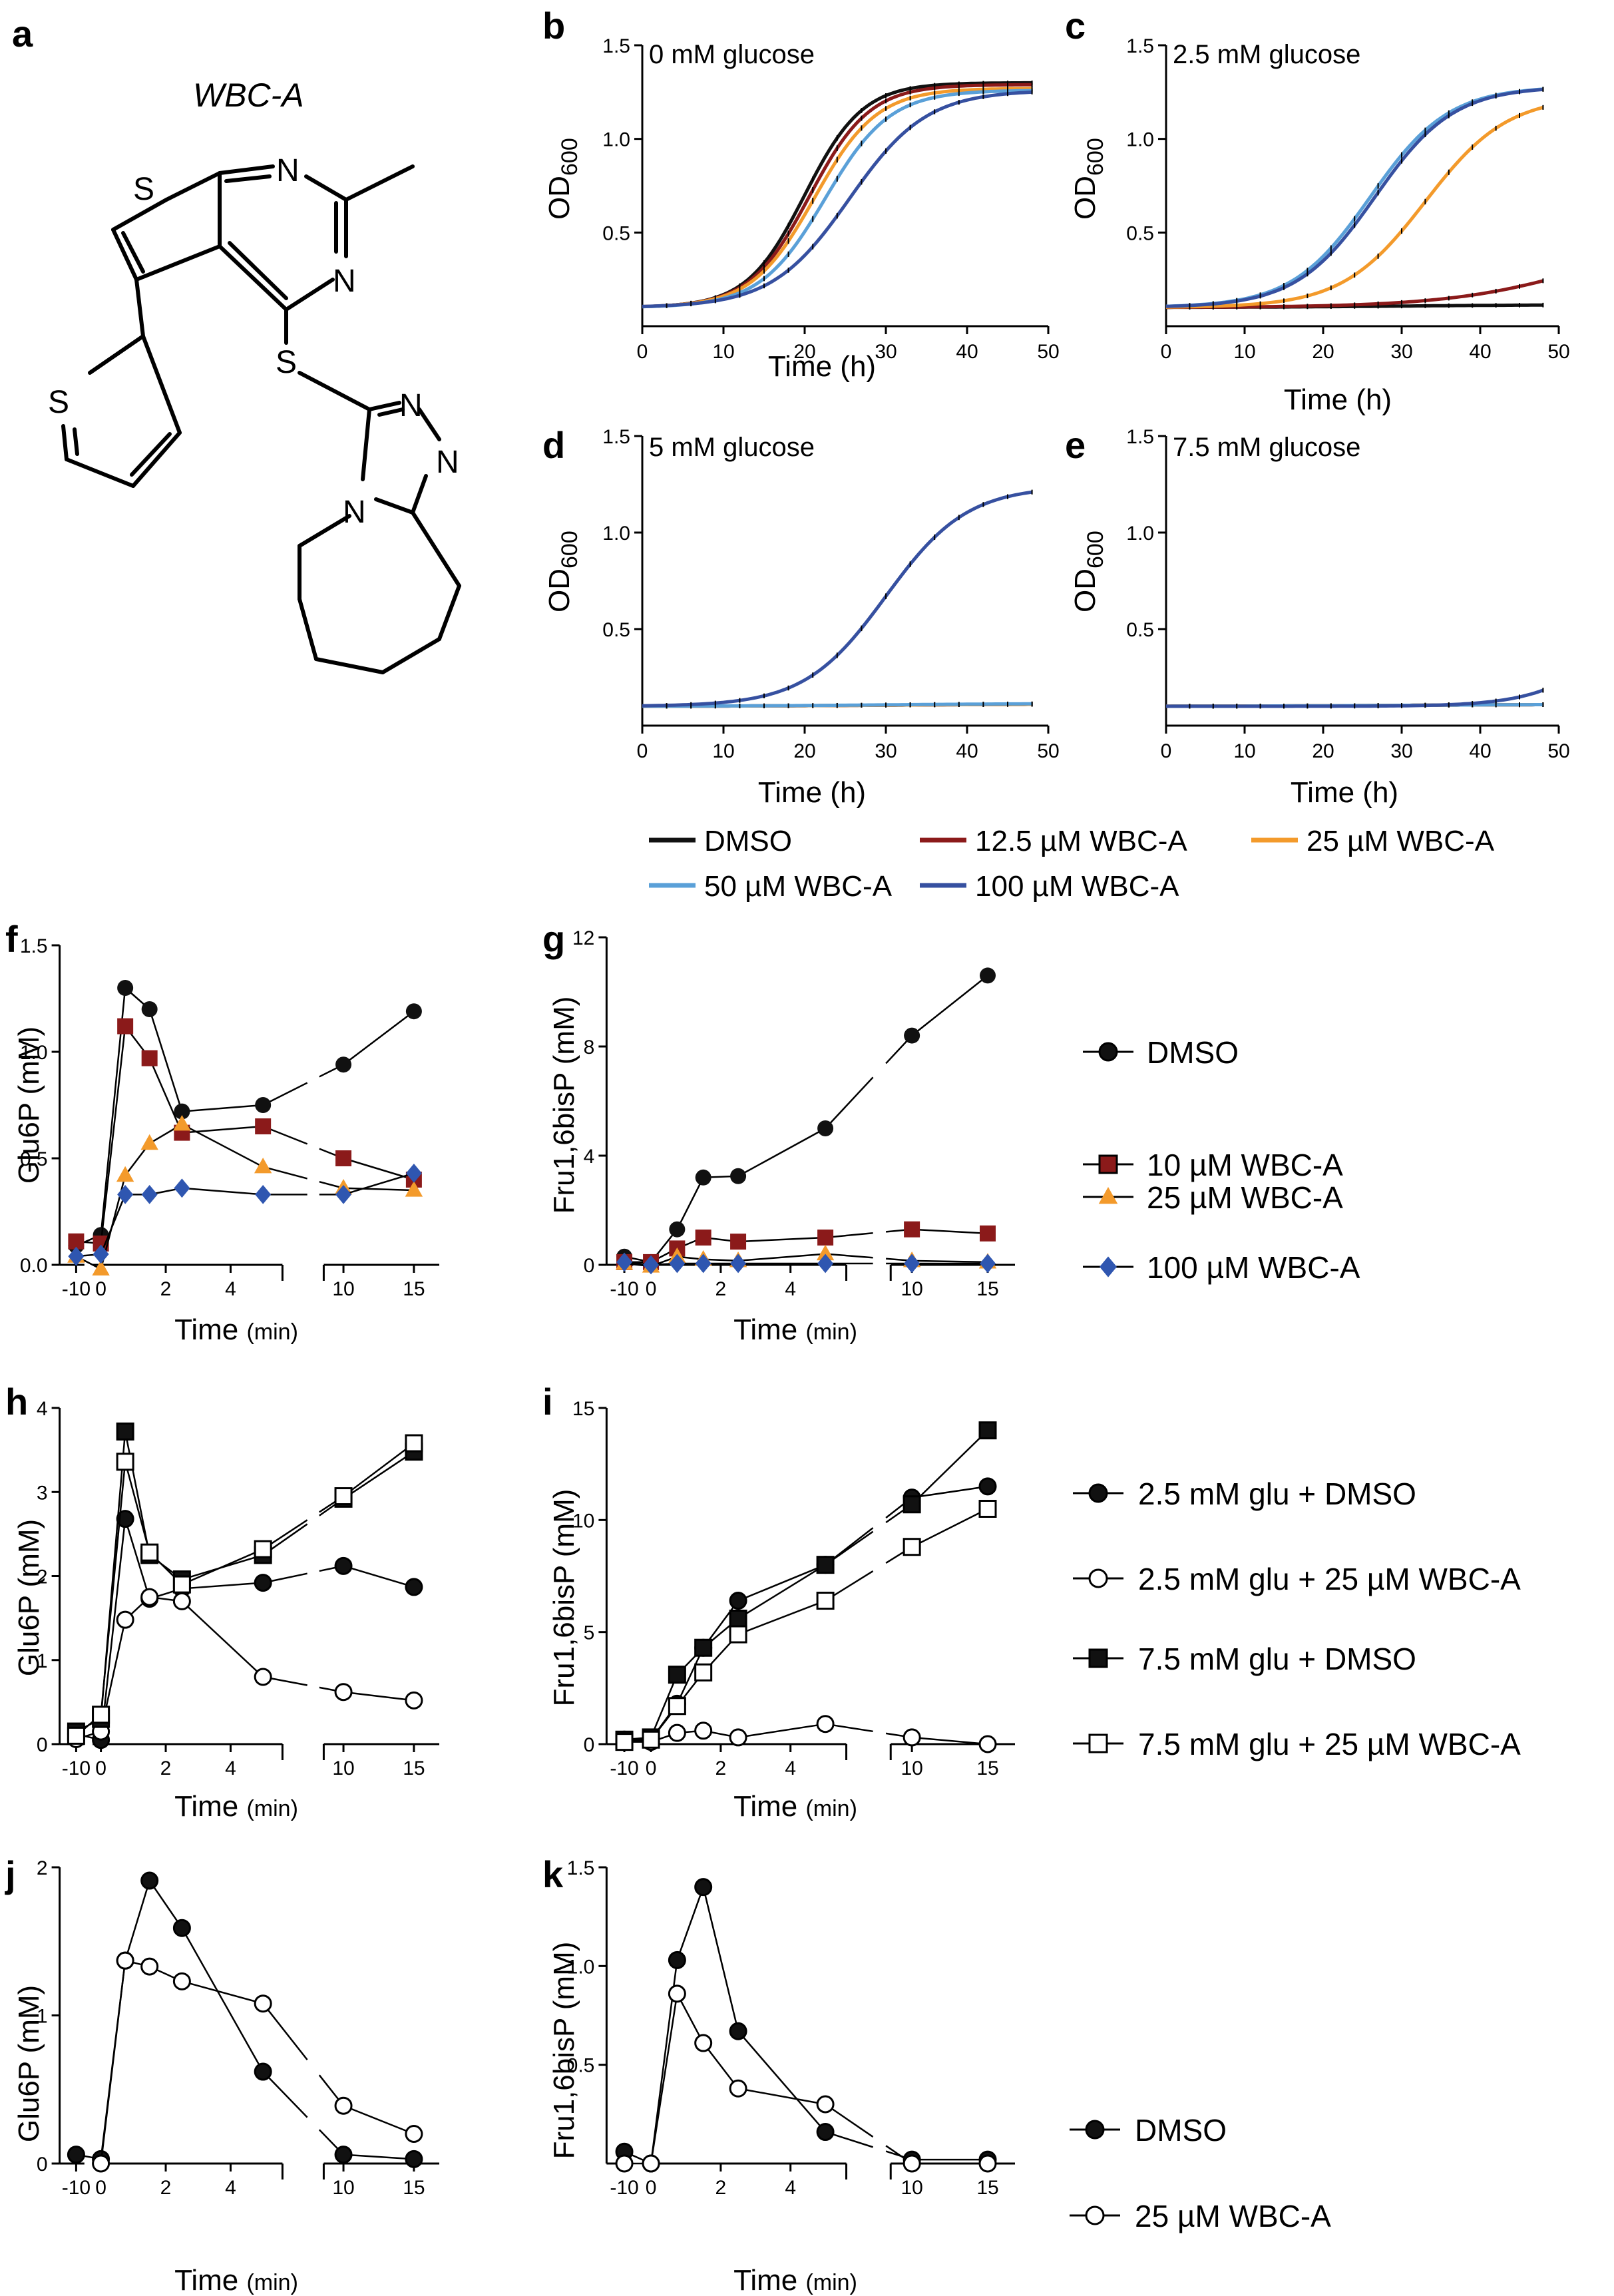 This screenshot has height=2296, width=1614. Describe the element at coordinates (354, 512) in the screenshot. I see `atom-n5: N` at that location.